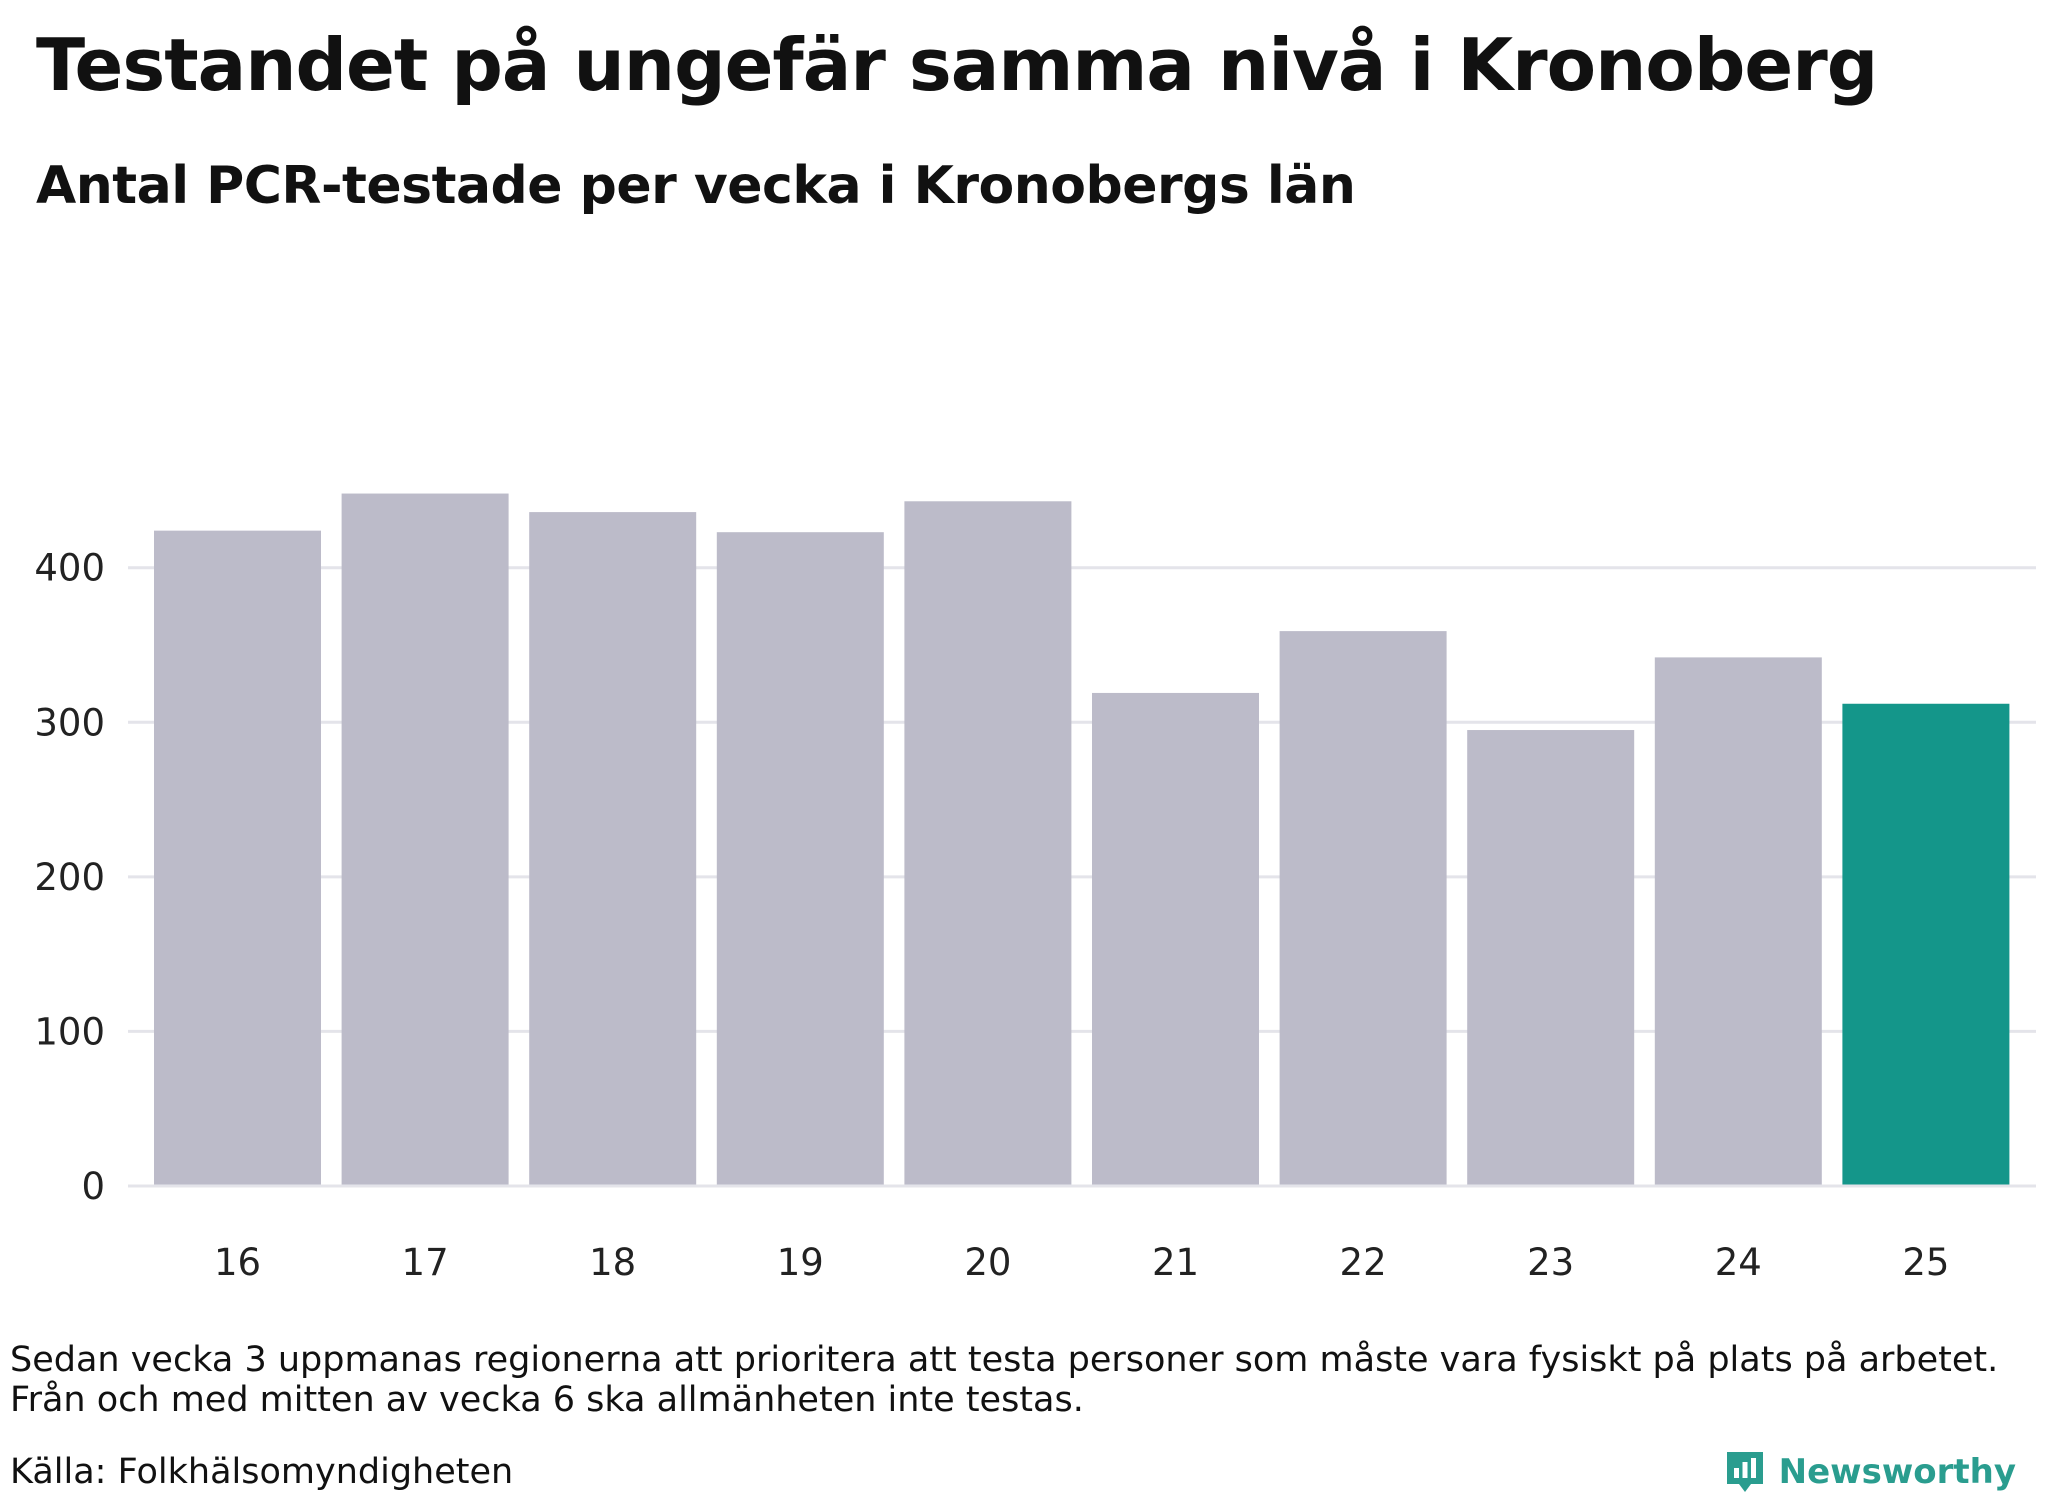  I want to click on y-axis-ticks: 0 100 200 300 400, so click(69, 877).